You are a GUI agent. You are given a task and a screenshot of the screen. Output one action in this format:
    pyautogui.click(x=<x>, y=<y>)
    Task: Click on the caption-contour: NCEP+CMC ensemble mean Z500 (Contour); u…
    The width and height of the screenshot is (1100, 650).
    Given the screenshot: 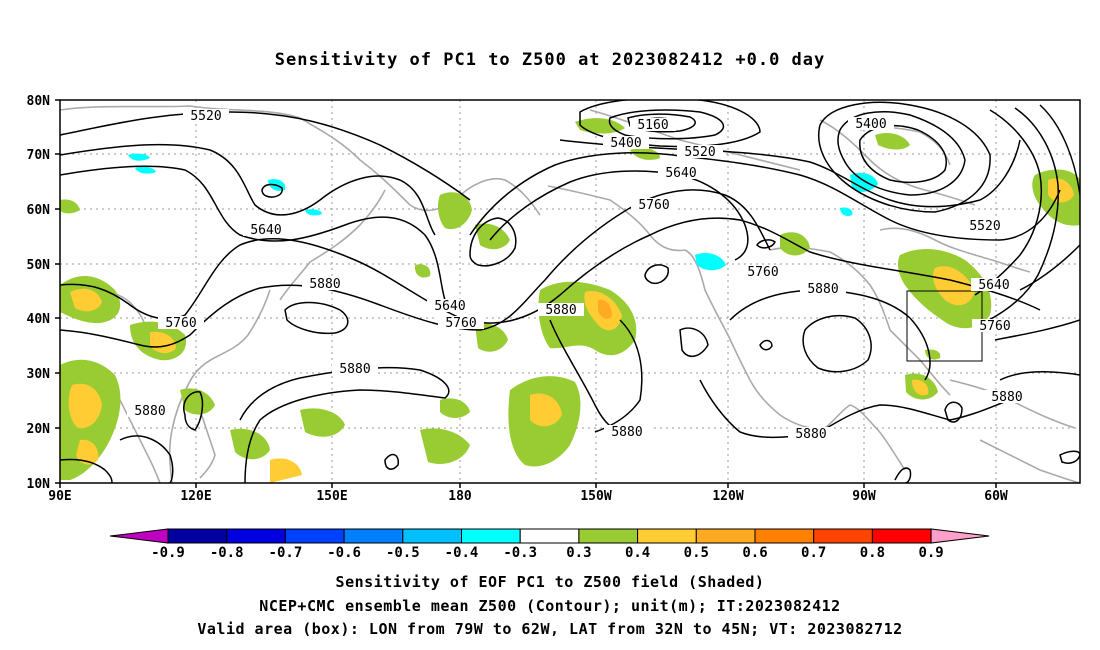 What is the action you would take?
    pyautogui.click(x=550, y=606)
    